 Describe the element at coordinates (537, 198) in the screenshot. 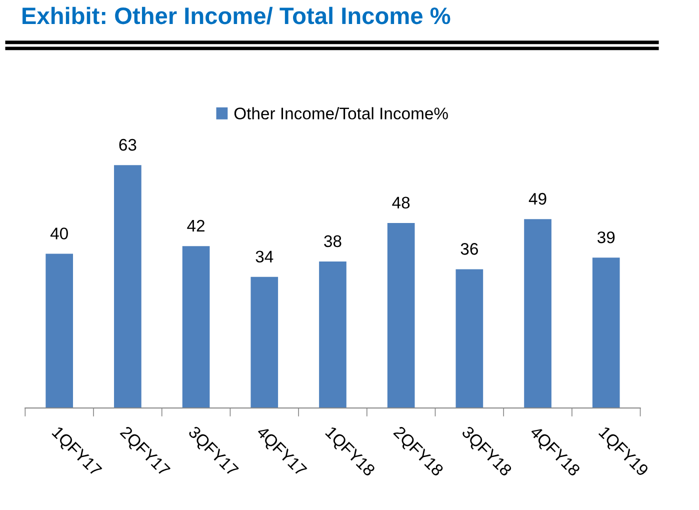

I see `data-label: 49` at that location.